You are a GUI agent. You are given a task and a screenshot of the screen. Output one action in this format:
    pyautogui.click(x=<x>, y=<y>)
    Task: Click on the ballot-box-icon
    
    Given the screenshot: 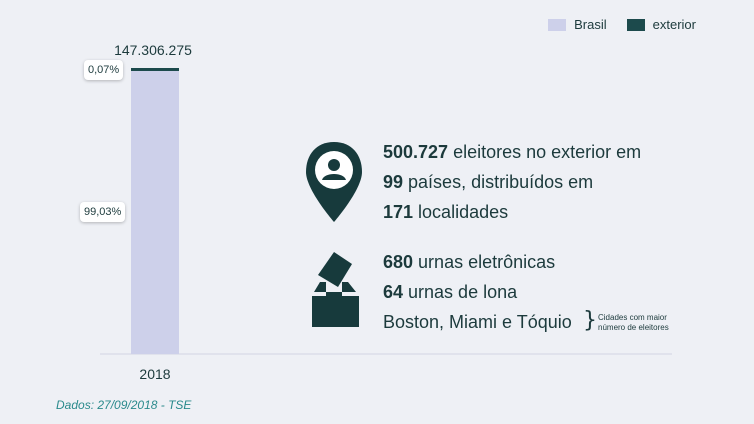 What is the action you would take?
    pyautogui.click(x=335, y=289)
    